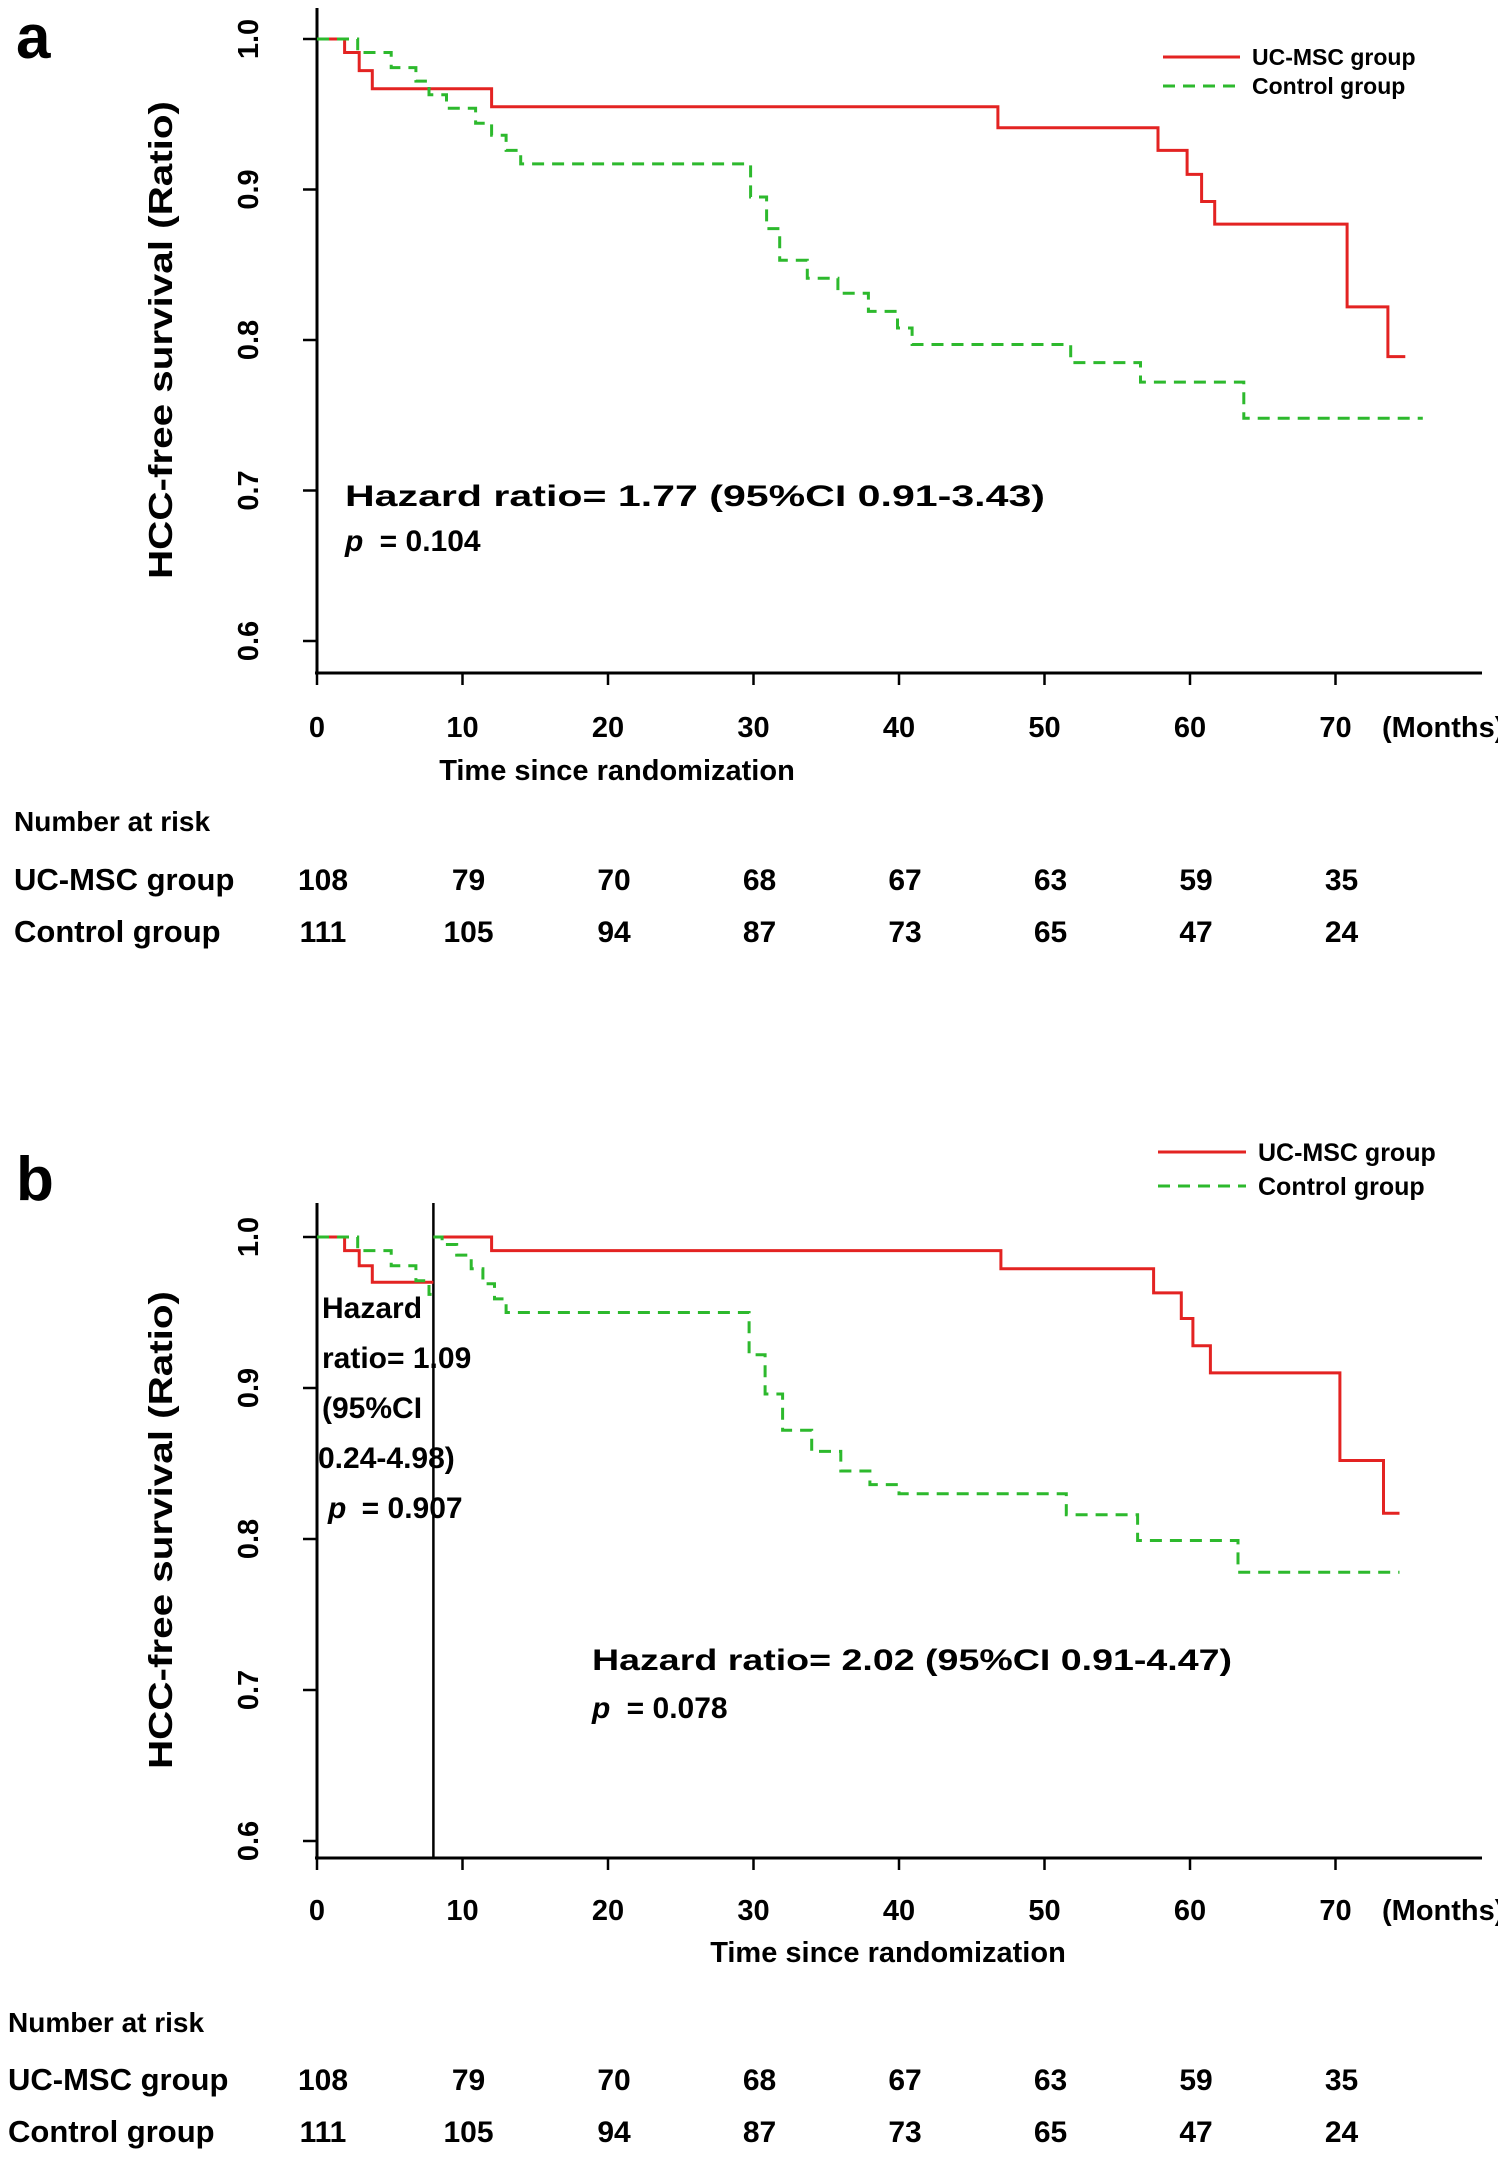  I want to click on panel-b-left-p-symbol: p, so click(336, 1508).